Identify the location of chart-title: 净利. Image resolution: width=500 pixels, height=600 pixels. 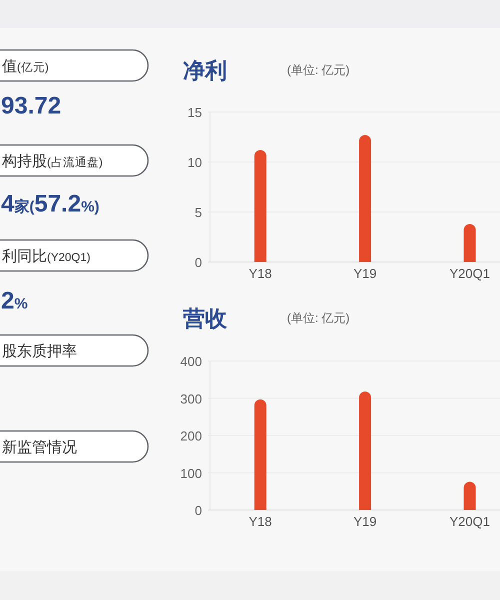
(205, 70).